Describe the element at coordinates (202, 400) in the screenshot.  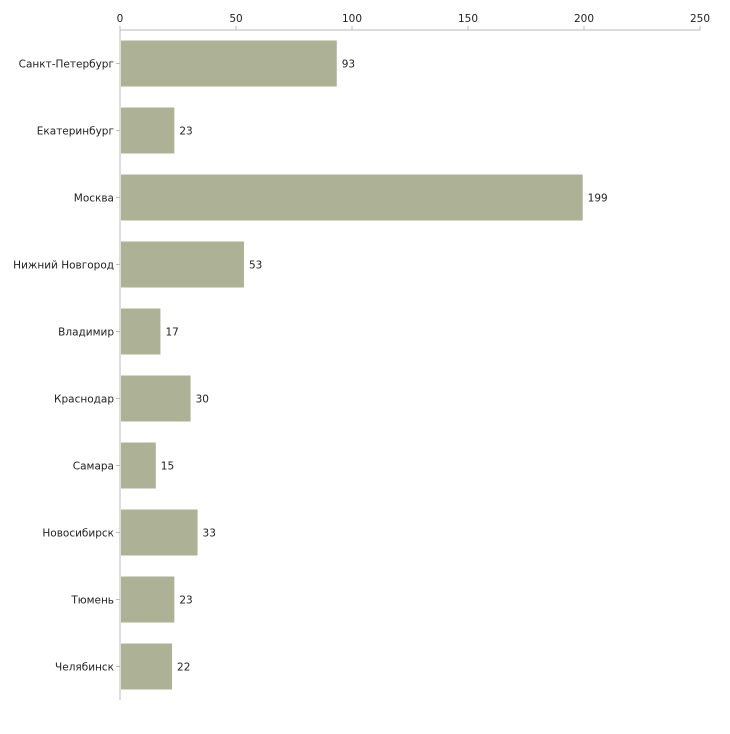
I see `value-label: 30` at that location.